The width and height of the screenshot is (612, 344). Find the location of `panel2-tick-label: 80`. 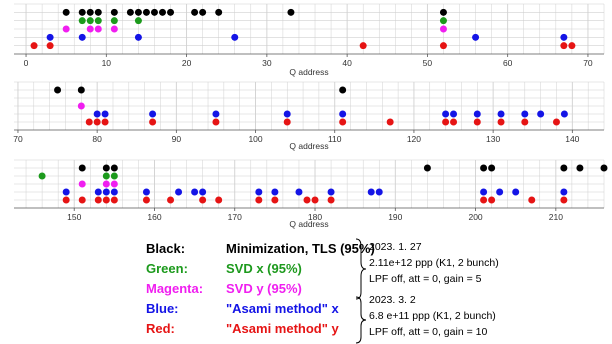

panel2-tick-label: 80 is located at coordinates (97, 139).